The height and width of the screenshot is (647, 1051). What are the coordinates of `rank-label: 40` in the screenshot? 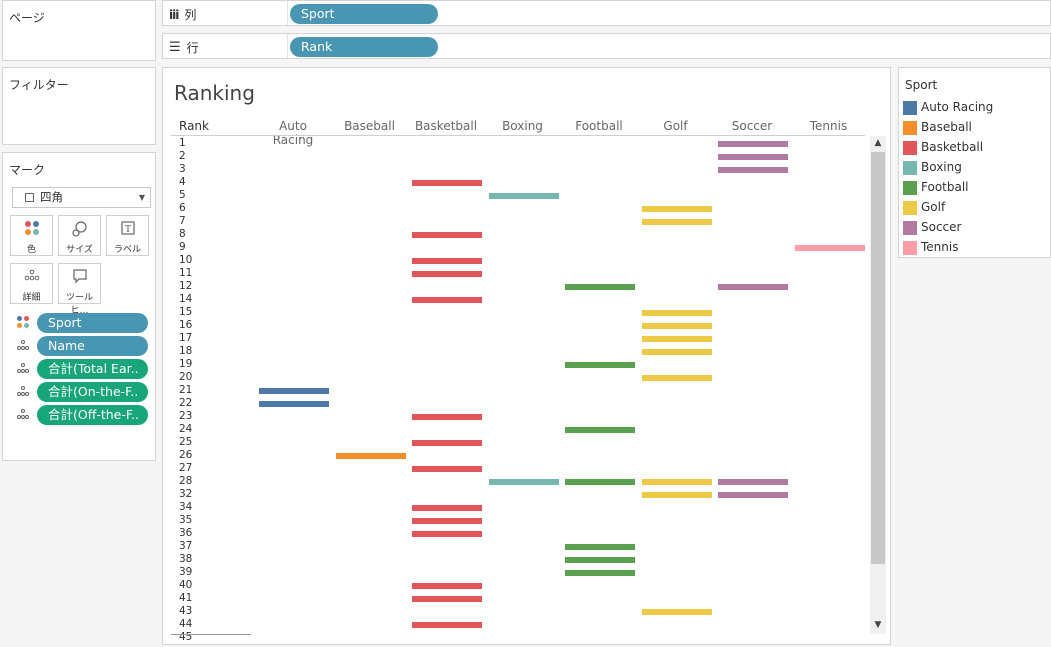 It's located at (186, 585).